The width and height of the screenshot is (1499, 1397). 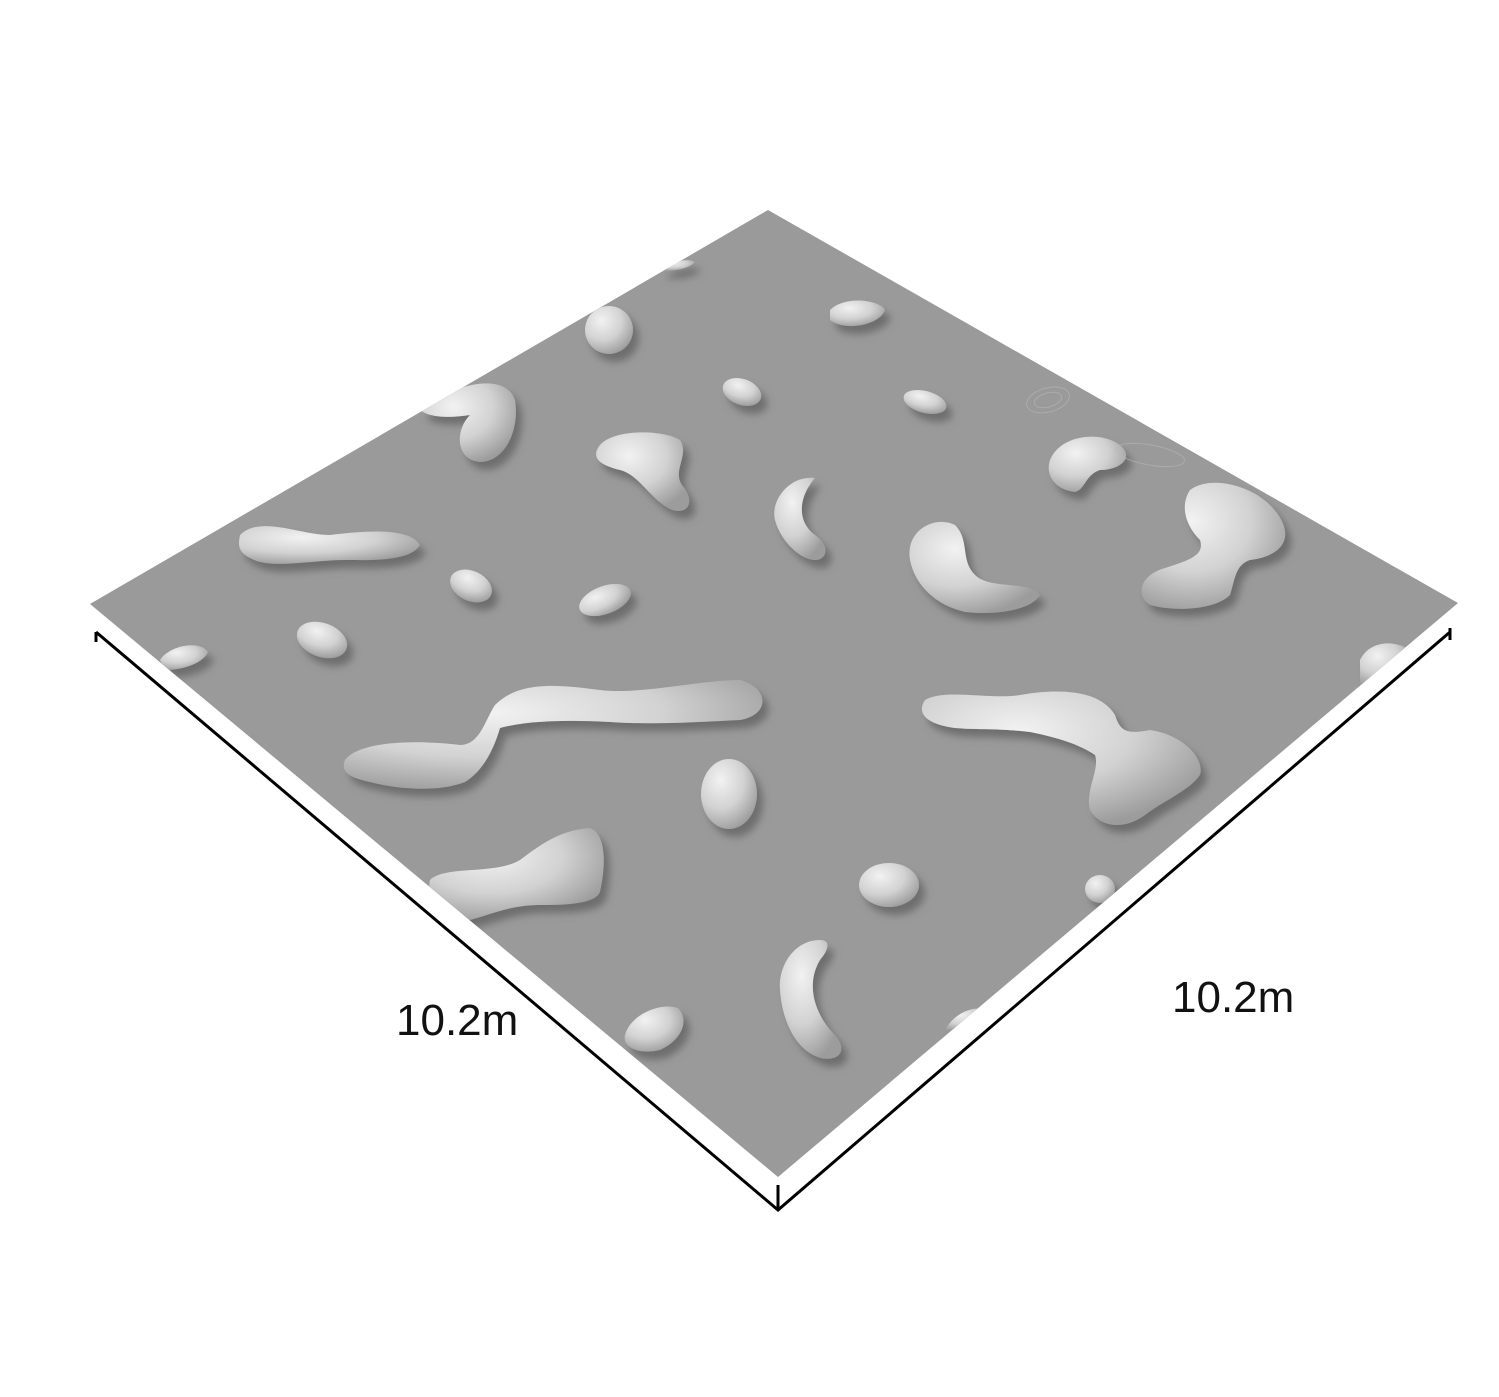 What do you see at coordinates (1233, 997) in the screenshot?
I see `right-edge-length-label: 10.2m` at bounding box center [1233, 997].